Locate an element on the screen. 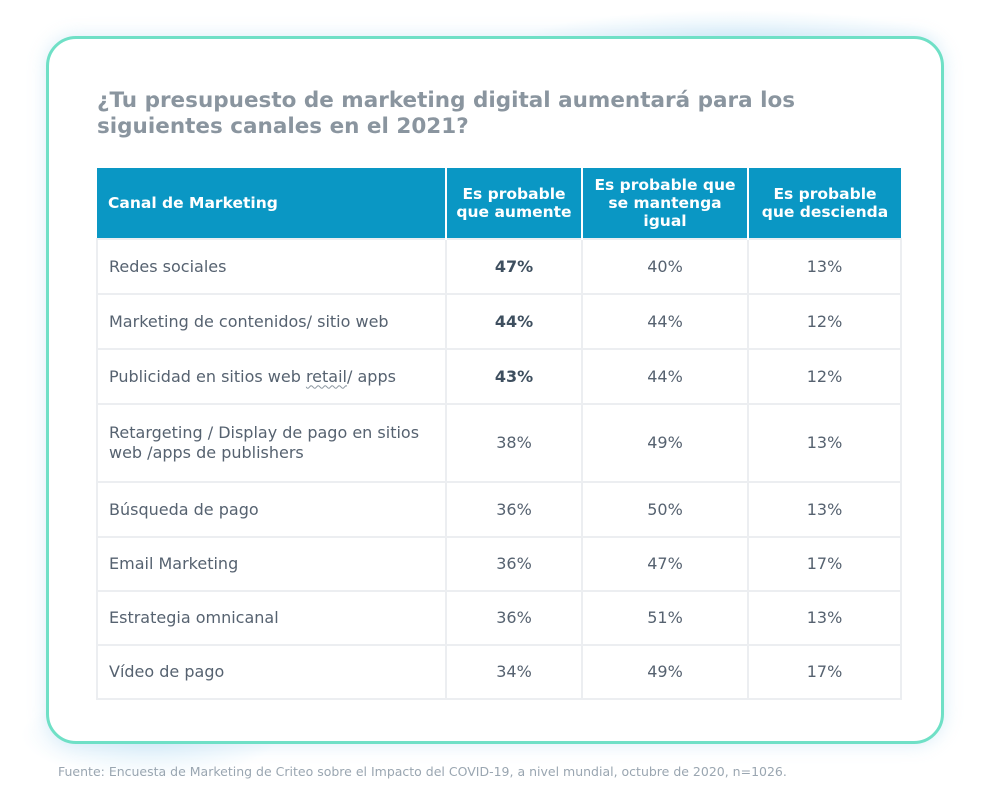 This screenshot has width=989, height=806. table-row: Búsqueda de pago 36% 50% 13% is located at coordinates (499, 509).